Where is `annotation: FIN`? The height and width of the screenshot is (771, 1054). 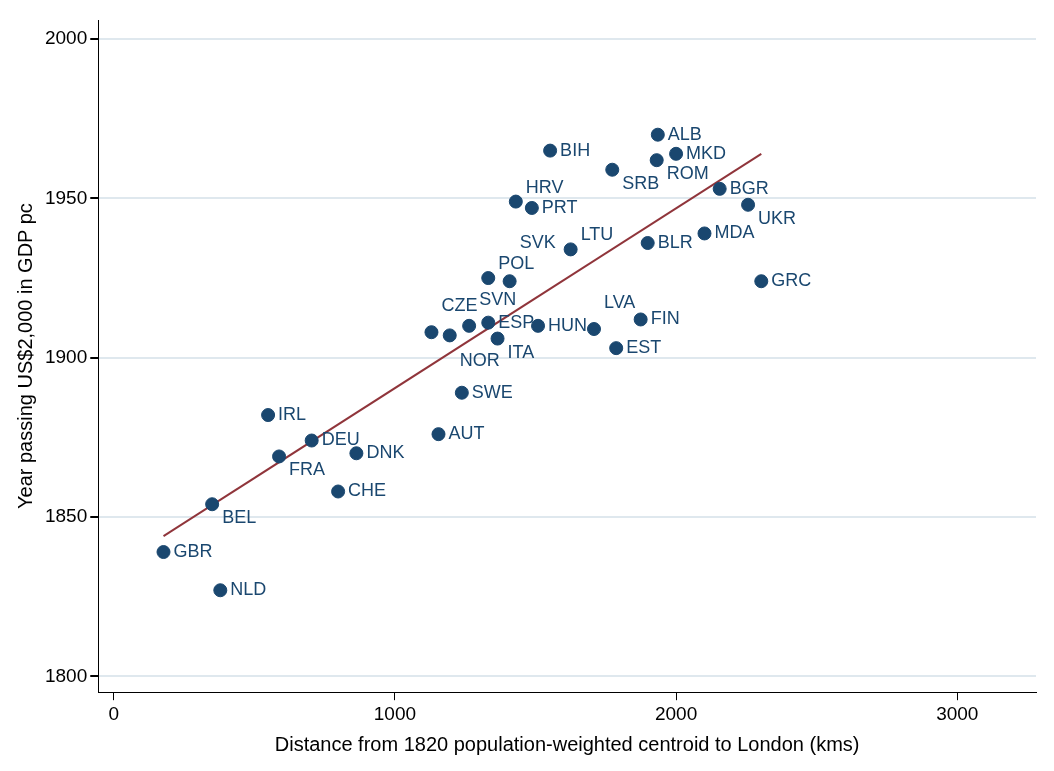 annotation: FIN is located at coordinates (665, 318).